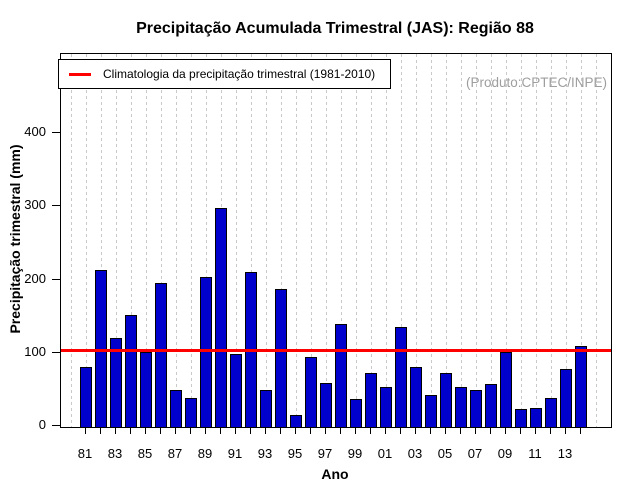  I want to click on bar-2002, so click(401, 377).